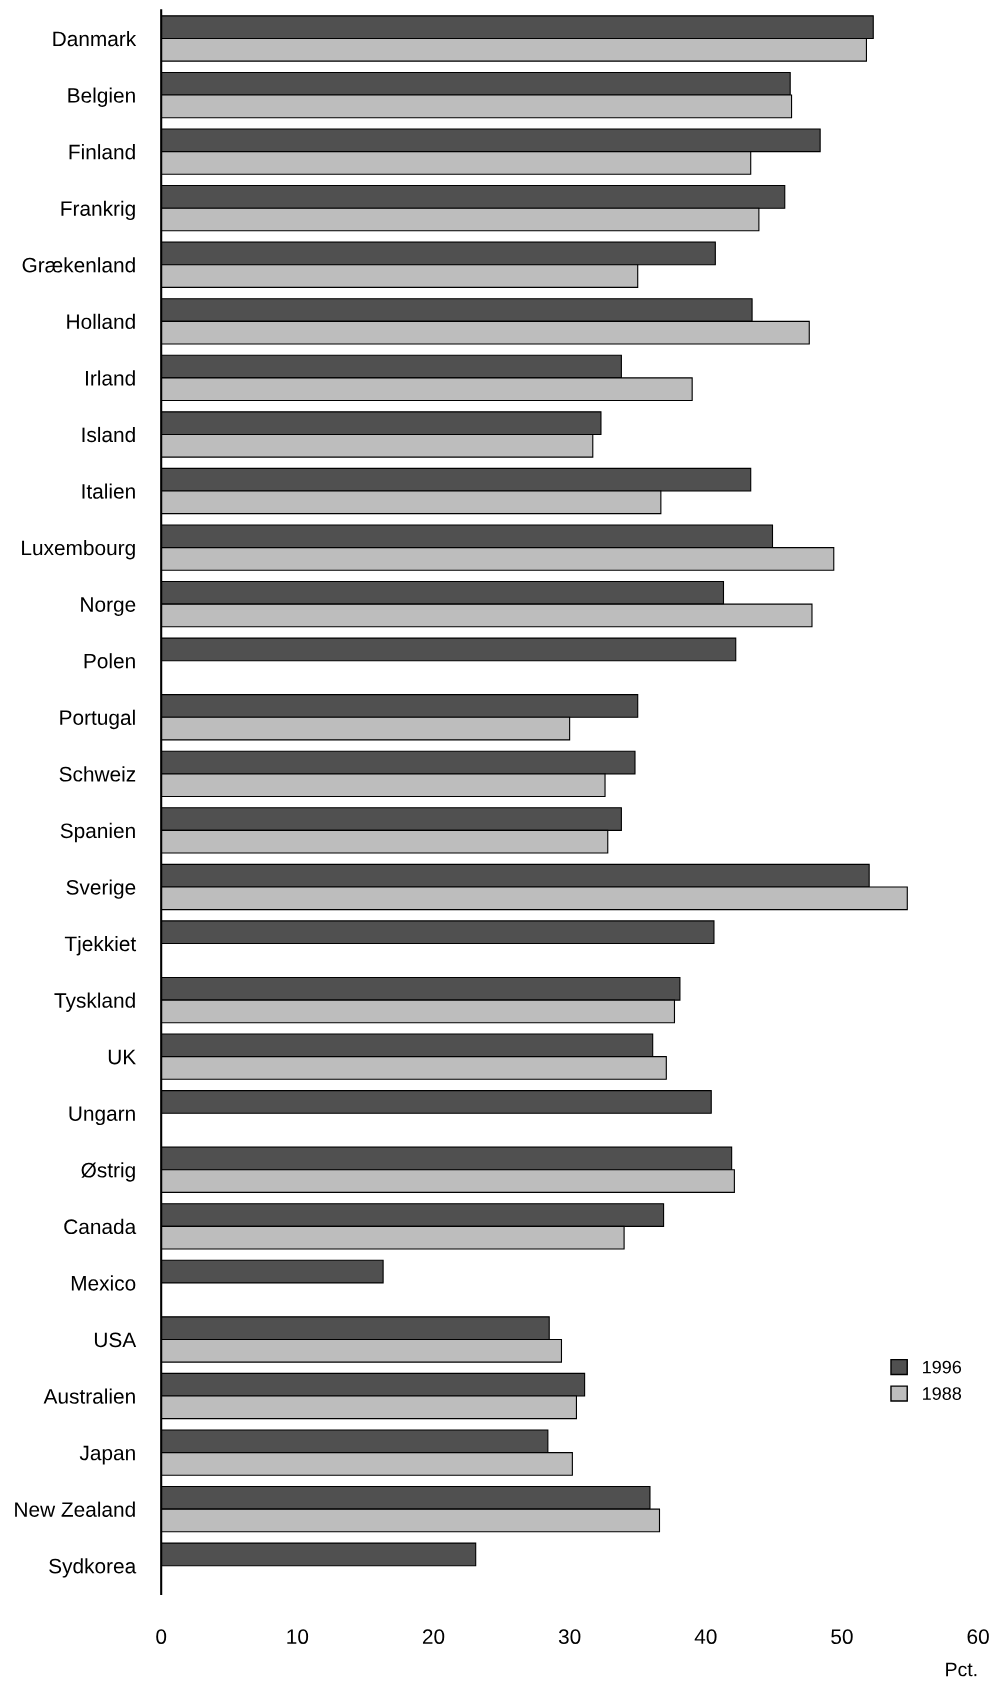 The width and height of the screenshot is (995, 1703). I want to click on y-tick-label: Australien, so click(89, 1396).